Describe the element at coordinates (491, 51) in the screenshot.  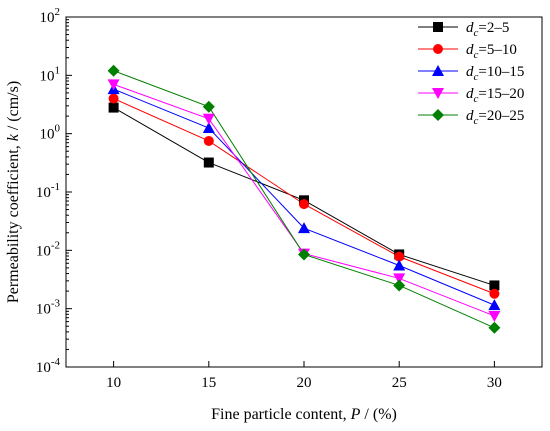
I see `legend-entry-2: dc=5–10` at that location.